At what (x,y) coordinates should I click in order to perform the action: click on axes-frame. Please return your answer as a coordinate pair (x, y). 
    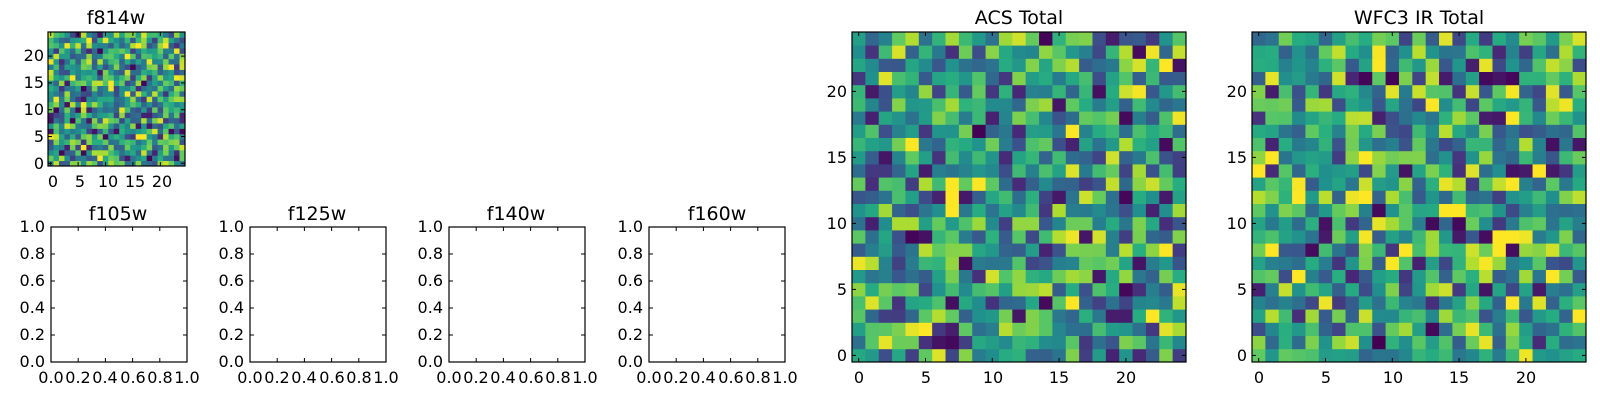
    Looking at the image, I should click on (116, 99).